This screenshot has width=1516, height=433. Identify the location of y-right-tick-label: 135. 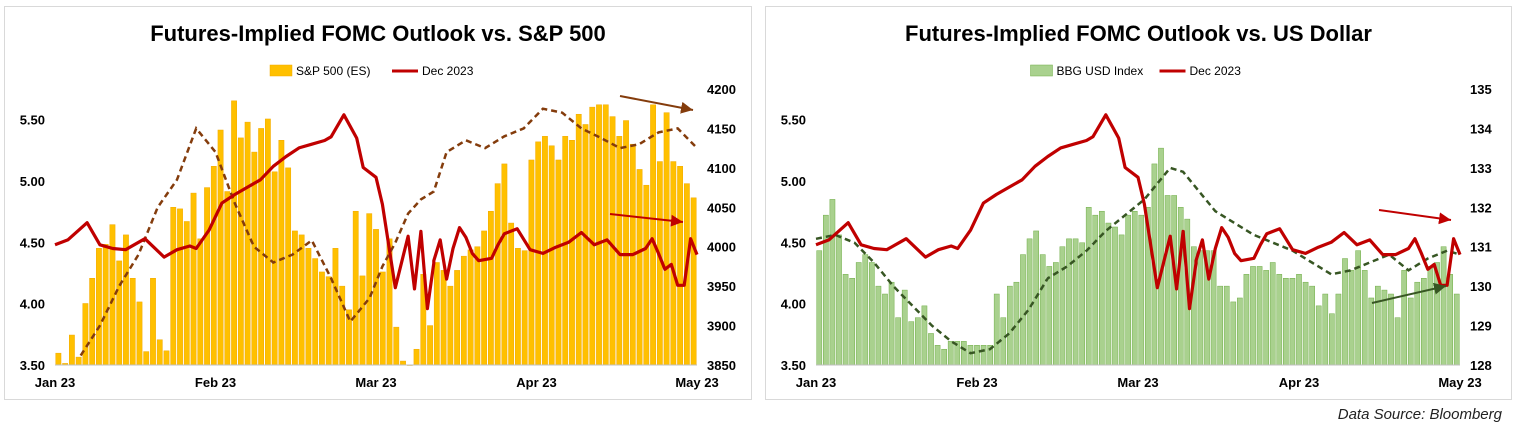
(1481, 89).